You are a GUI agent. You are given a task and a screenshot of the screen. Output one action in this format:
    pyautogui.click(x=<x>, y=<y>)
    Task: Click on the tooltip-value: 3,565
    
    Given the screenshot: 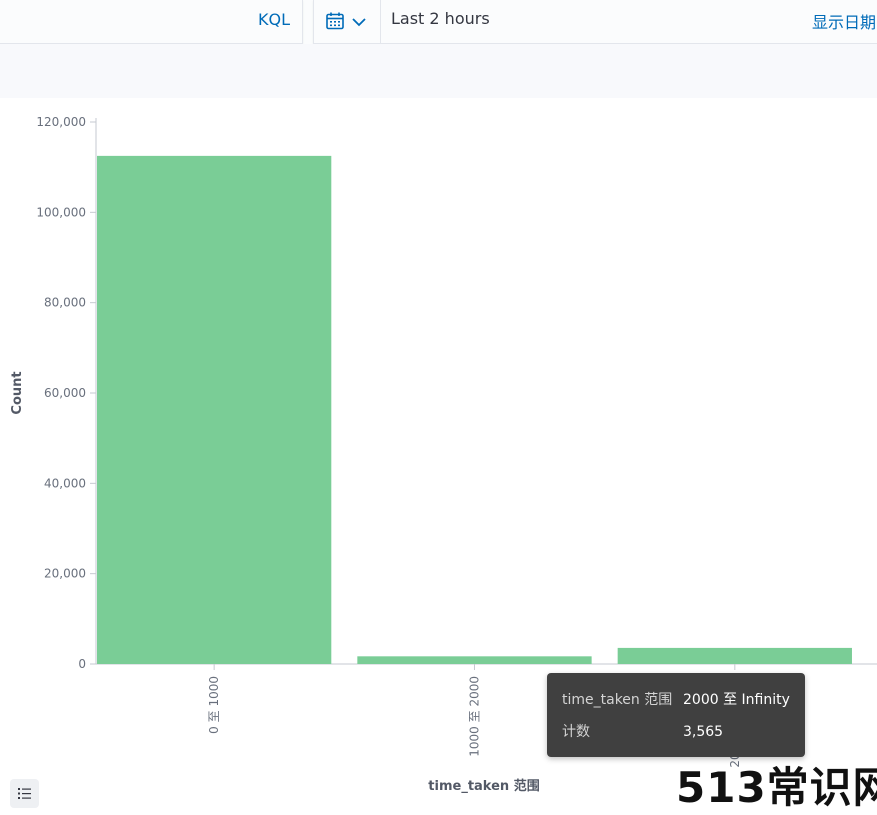 What is the action you would take?
    pyautogui.click(x=703, y=732)
    